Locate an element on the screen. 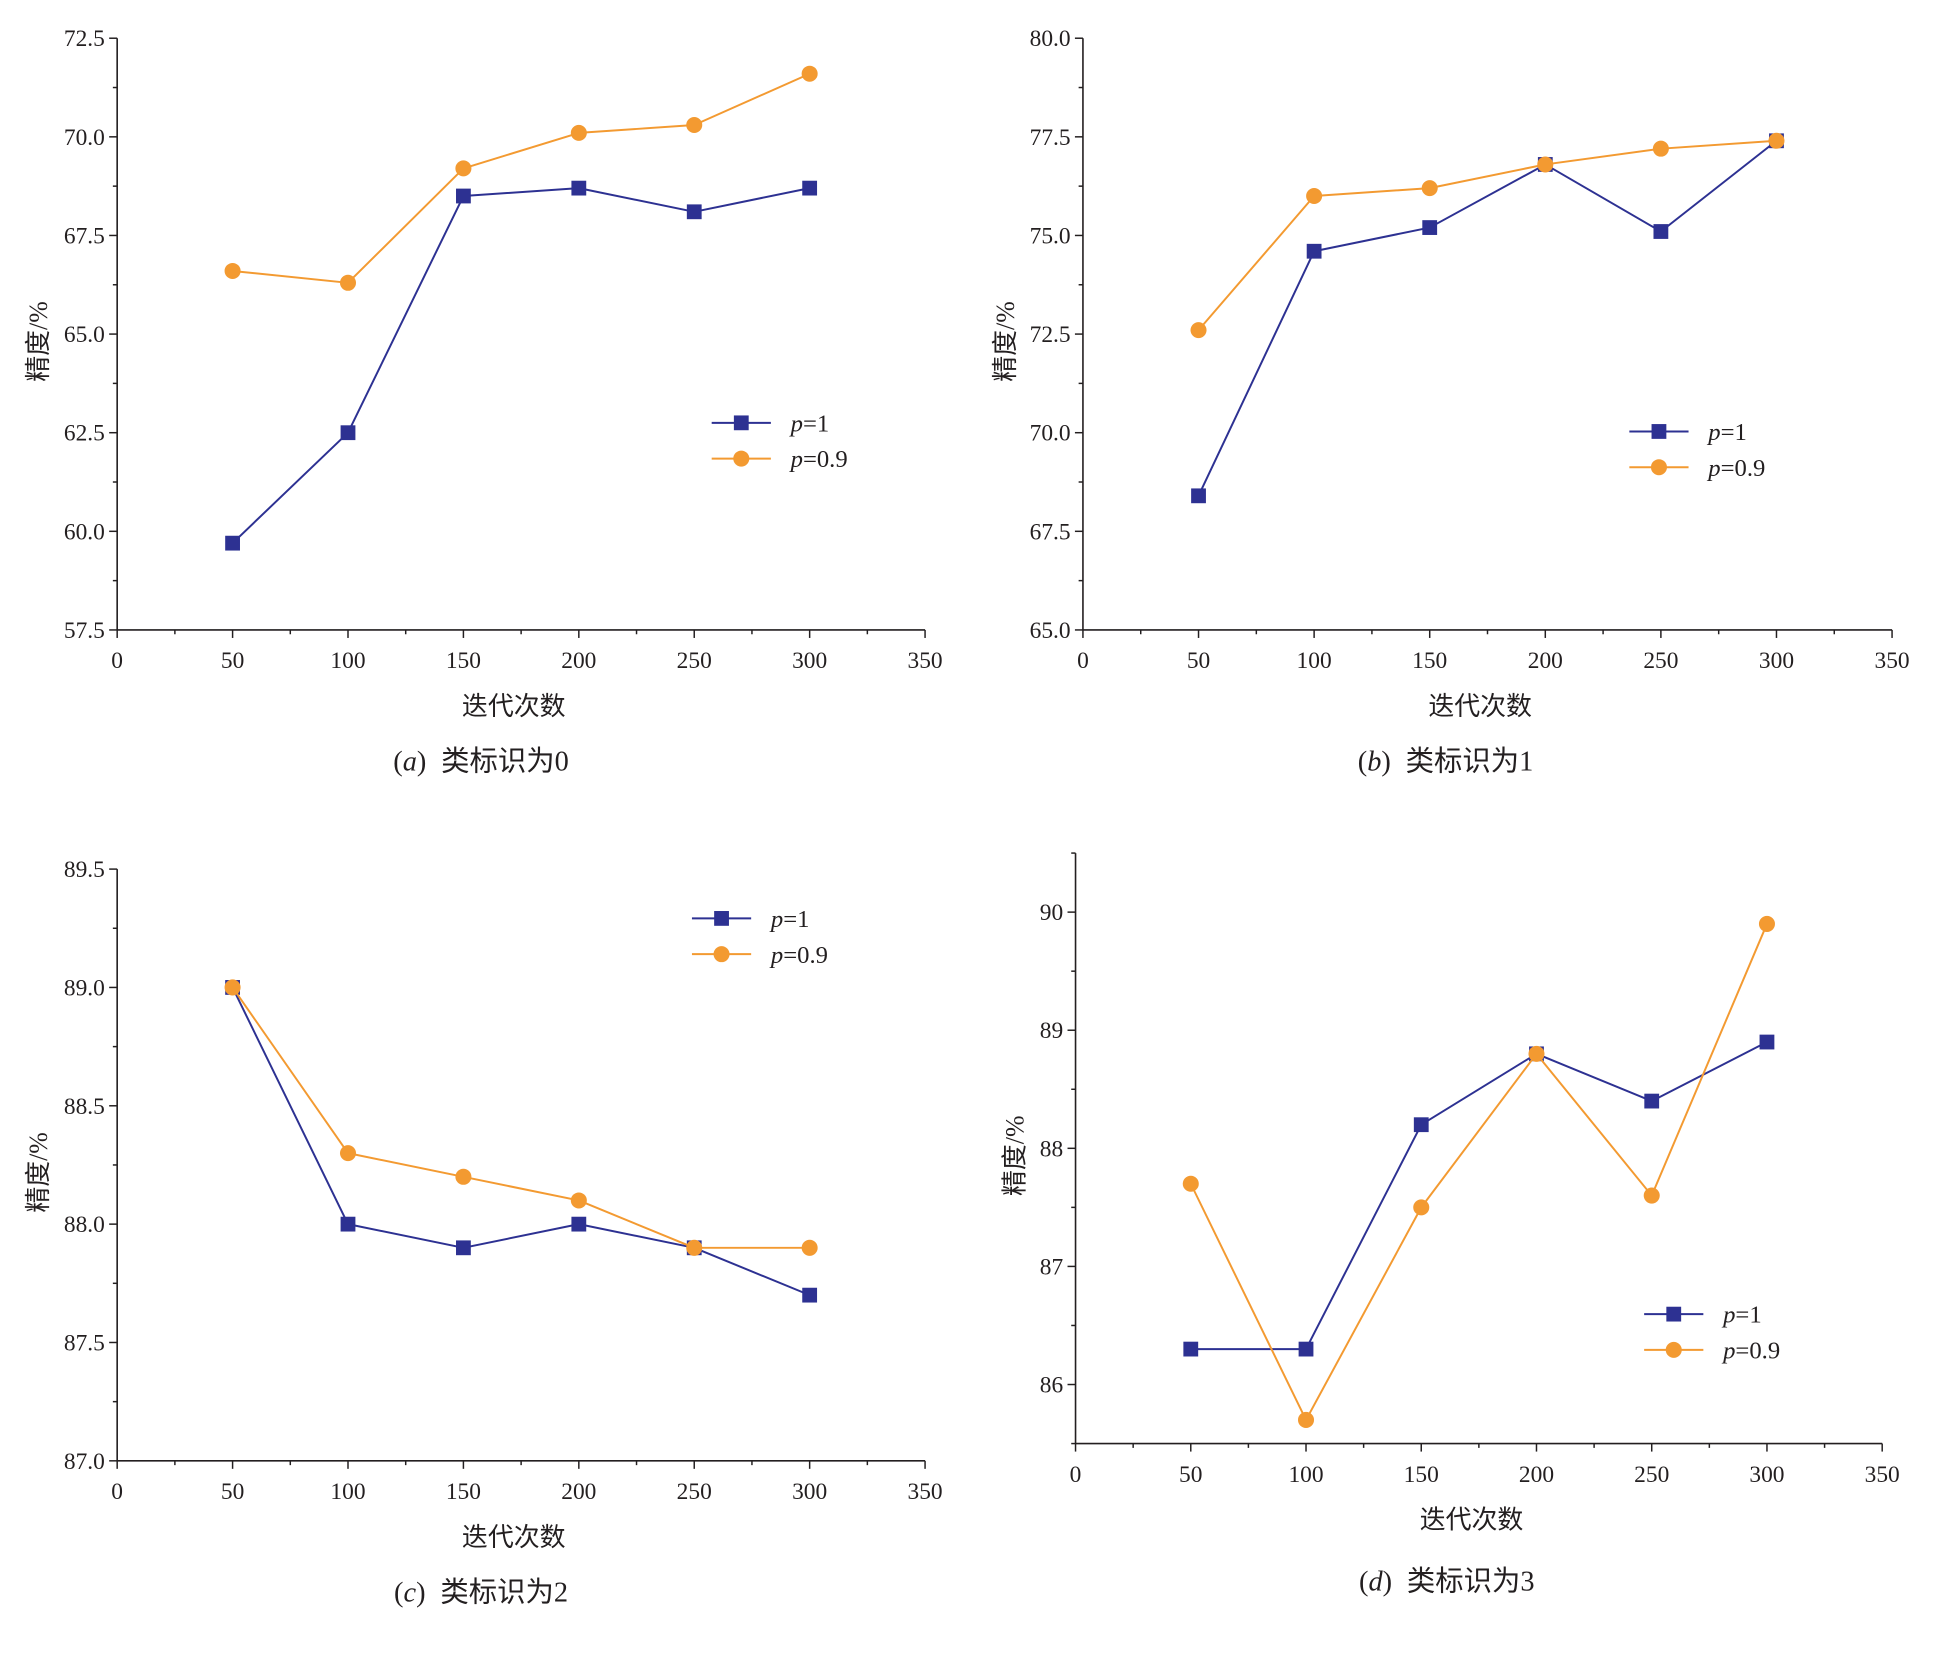 Image resolution: width=1934 pixels, height=1663 pixels. panel-title: 类标识为1 is located at coordinates (1470, 761).